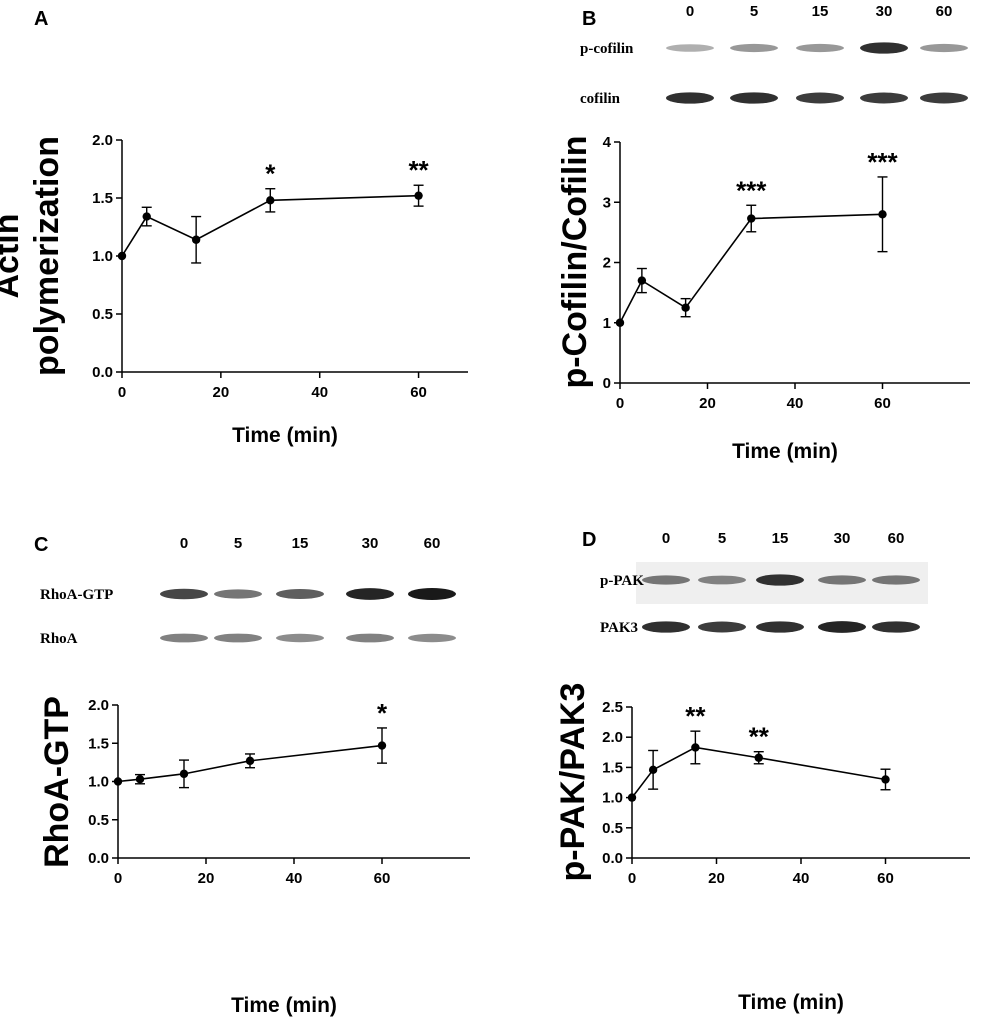  Describe the element at coordinates (612, 707) in the screenshot. I see `y-tick-label: 2.5` at that location.